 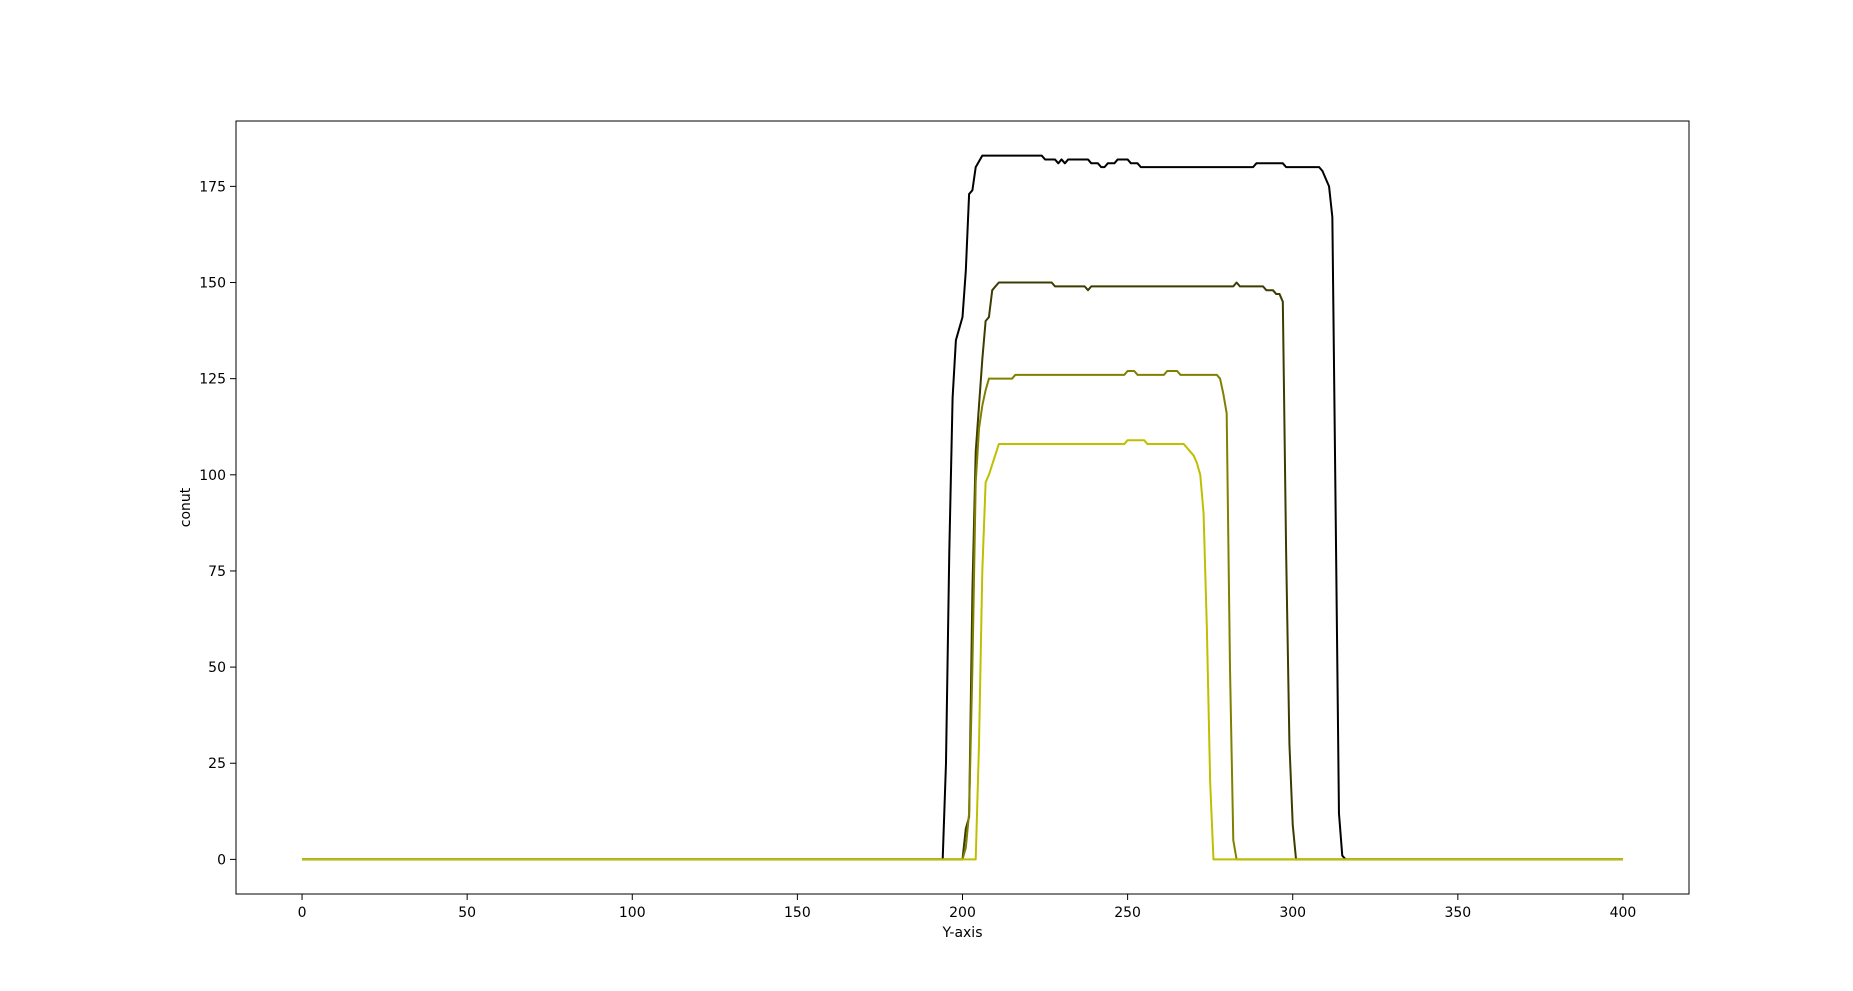 I want to click on y-tick-label: 125, so click(x=212, y=380).